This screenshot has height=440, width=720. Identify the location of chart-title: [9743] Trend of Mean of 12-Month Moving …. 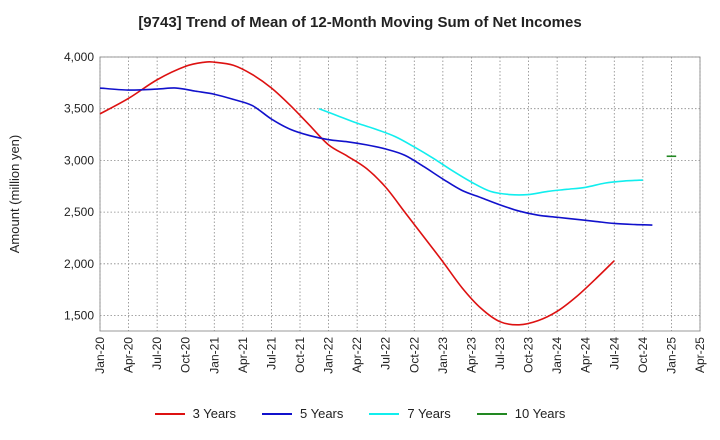
(360, 22).